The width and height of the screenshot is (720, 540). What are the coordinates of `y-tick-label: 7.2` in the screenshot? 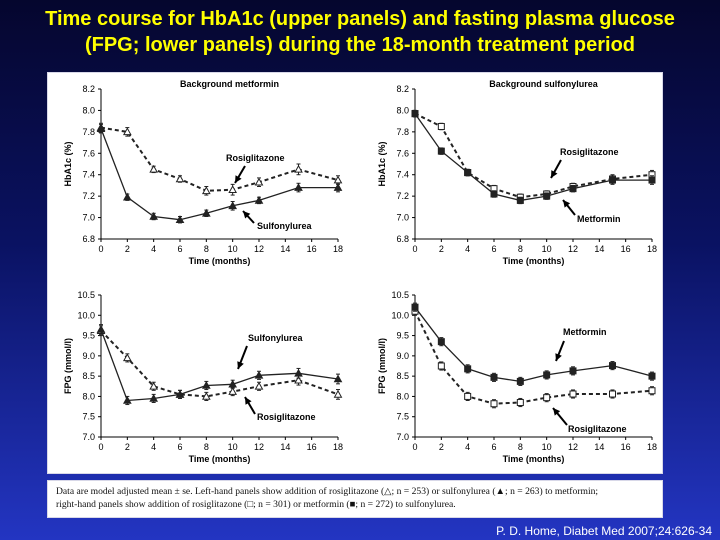 It's located at (88, 196).